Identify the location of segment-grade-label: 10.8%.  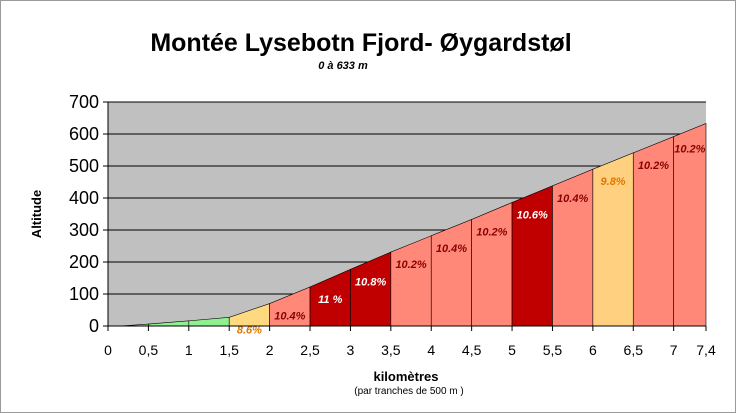
(370, 282).